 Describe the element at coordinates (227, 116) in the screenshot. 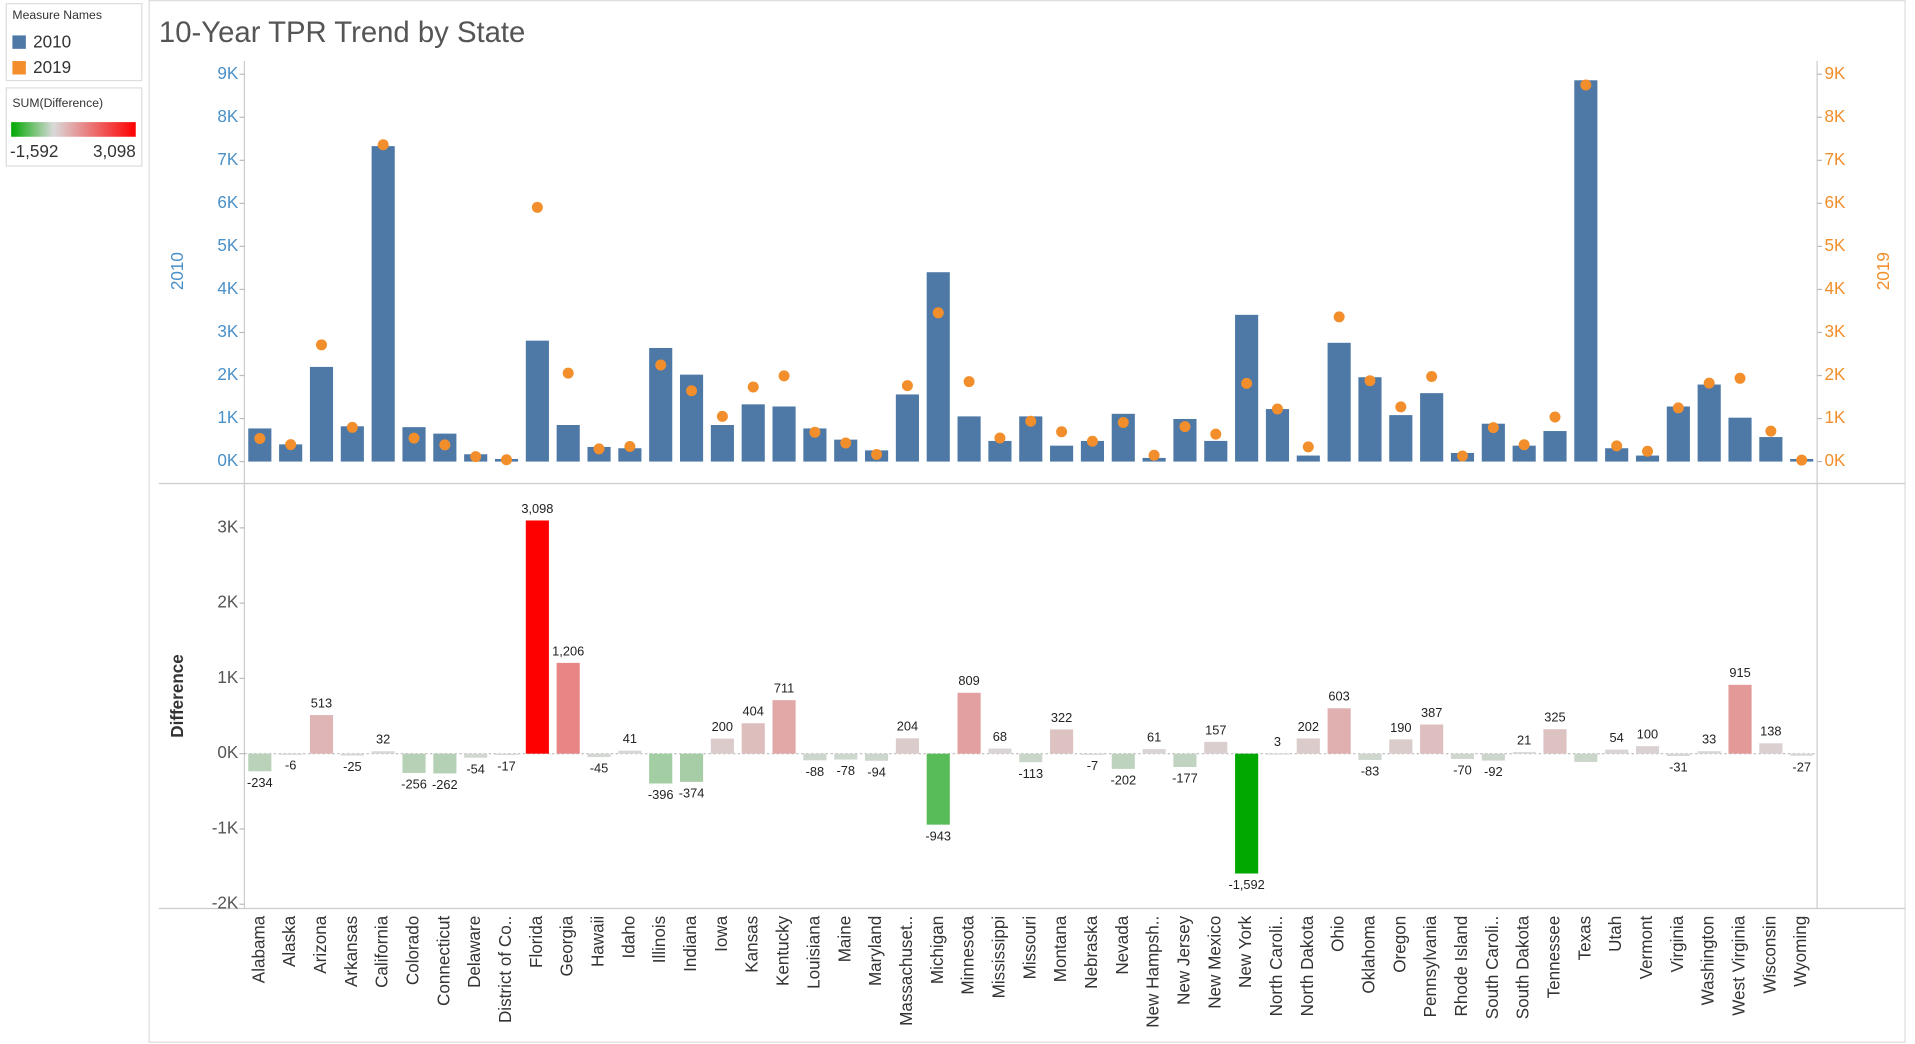

I see `tick-label: 8K` at that location.